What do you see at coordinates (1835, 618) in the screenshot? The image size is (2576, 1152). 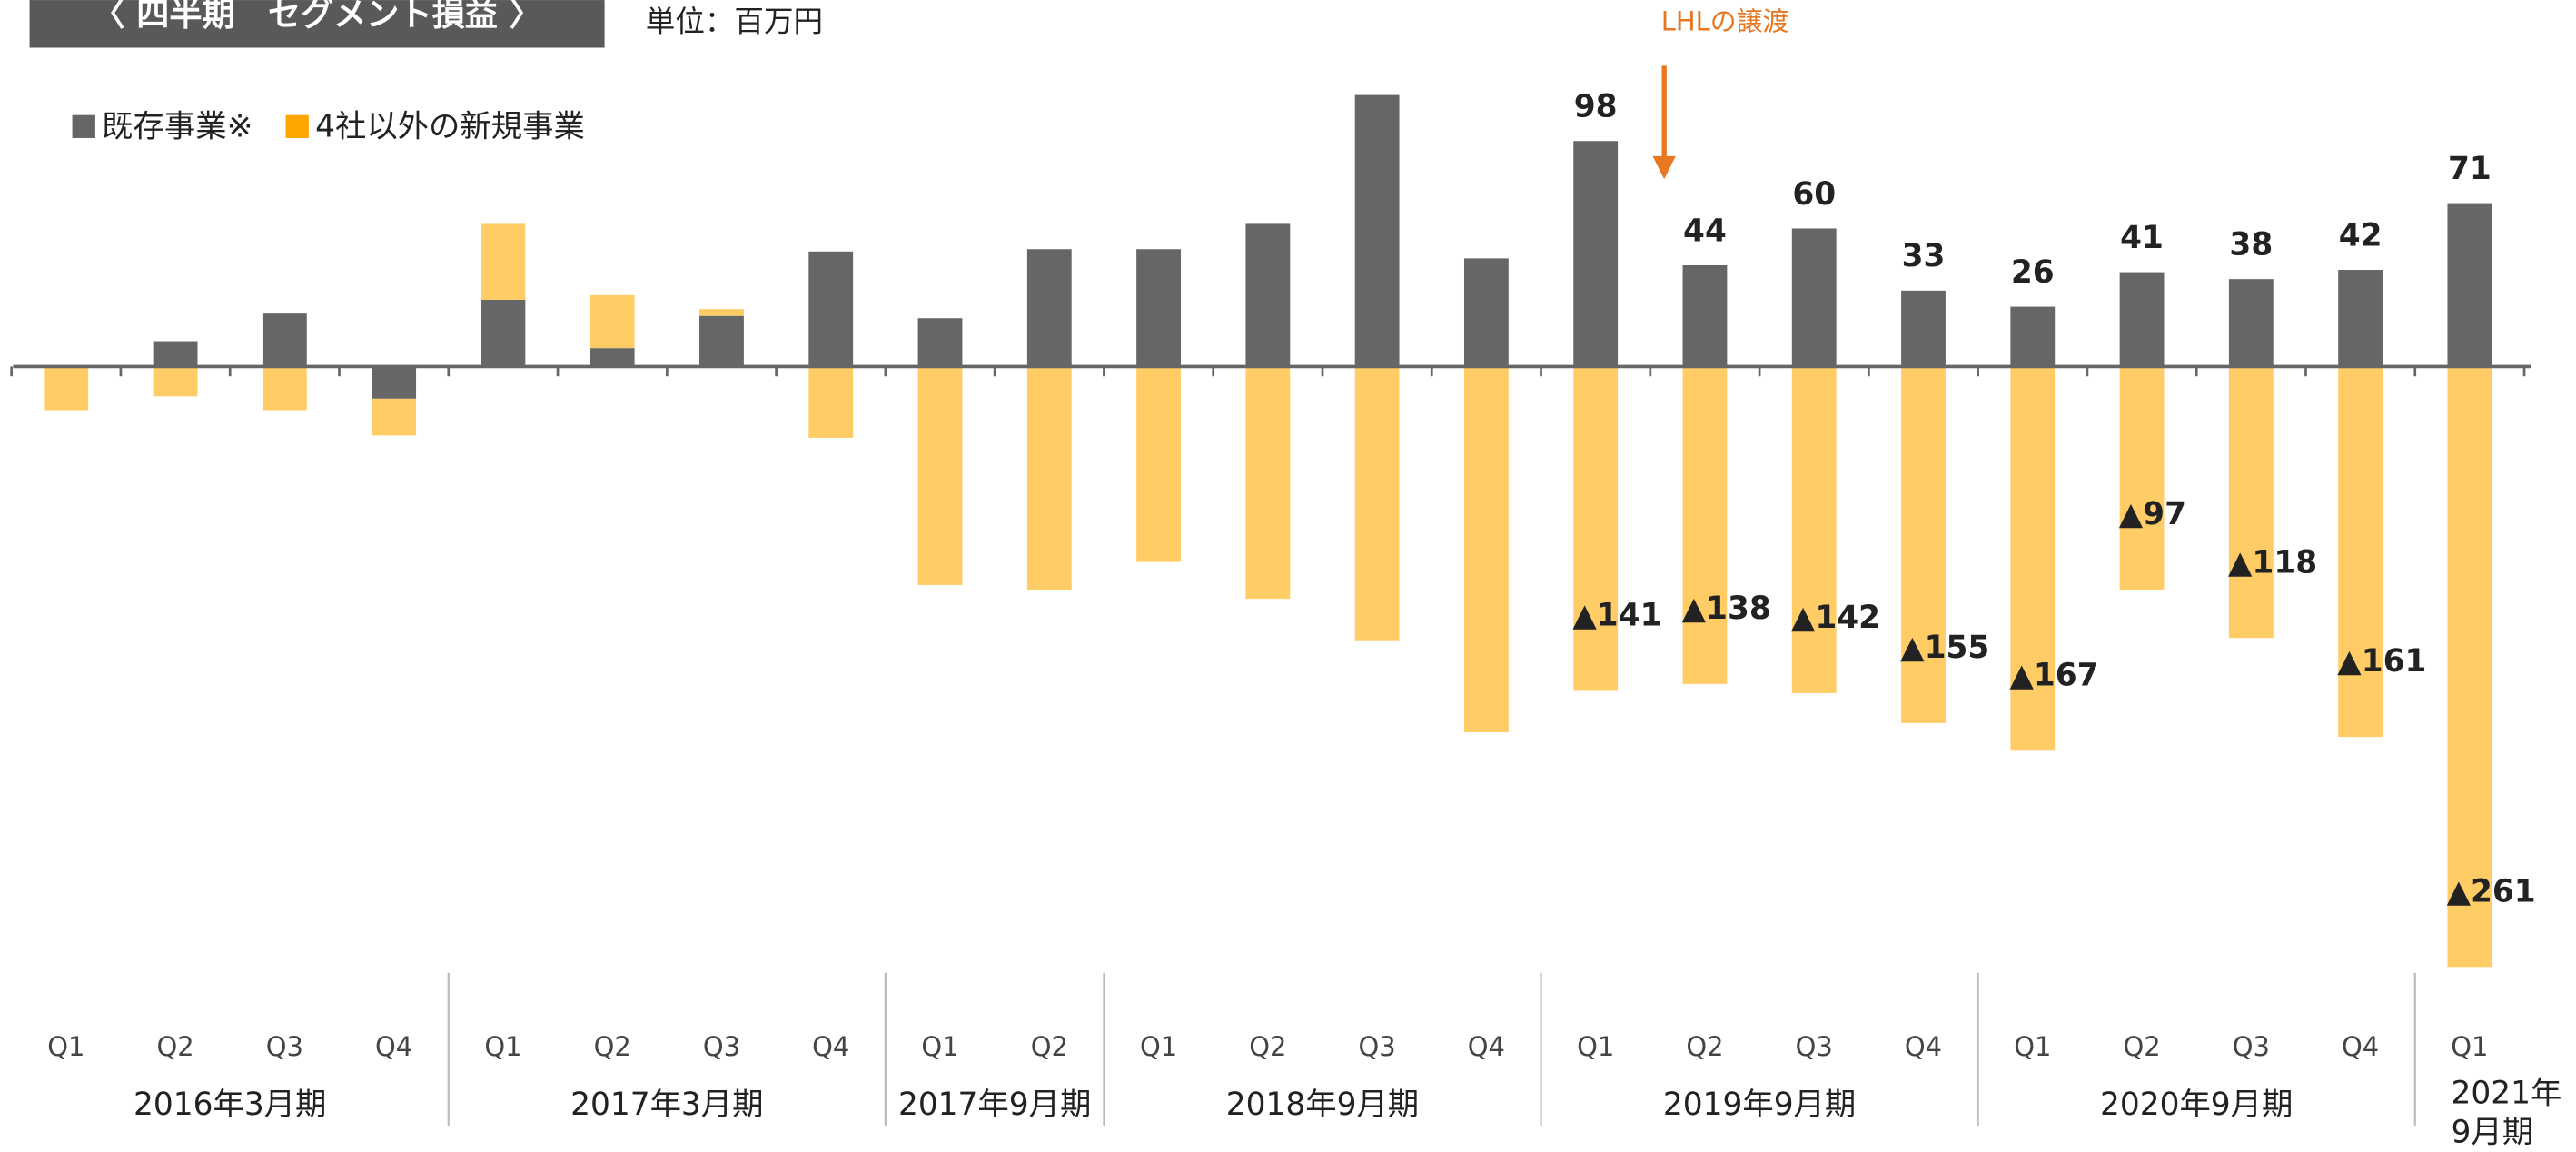 I see `value-label: ▲142` at bounding box center [1835, 618].